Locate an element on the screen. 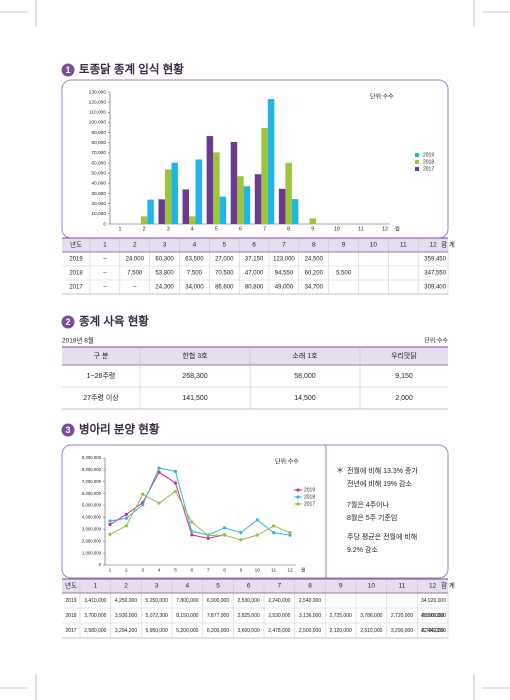 The image size is (510, 700). section-number: 2 is located at coordinates (67, 322).